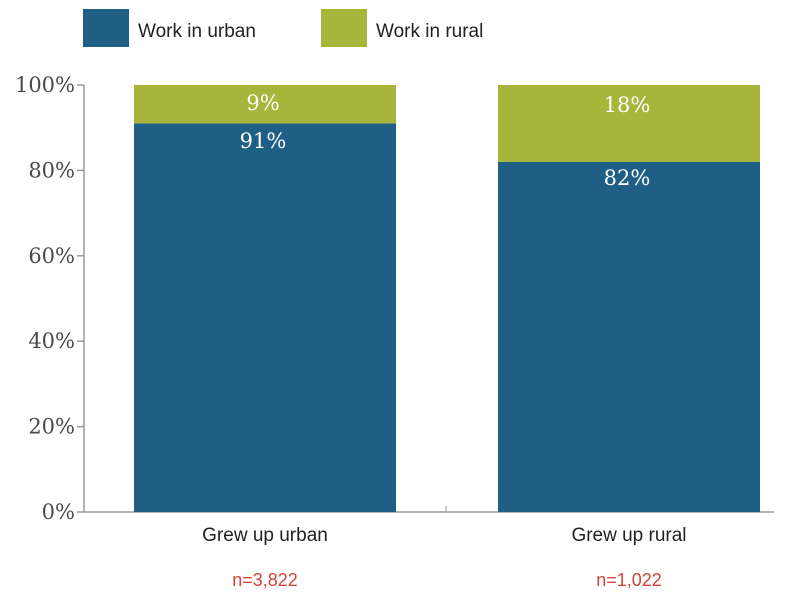 Image resolution: width=797 pixels, height=594 pixels. I want to click on y-tick-label-4: 80%, so click(51, 170).